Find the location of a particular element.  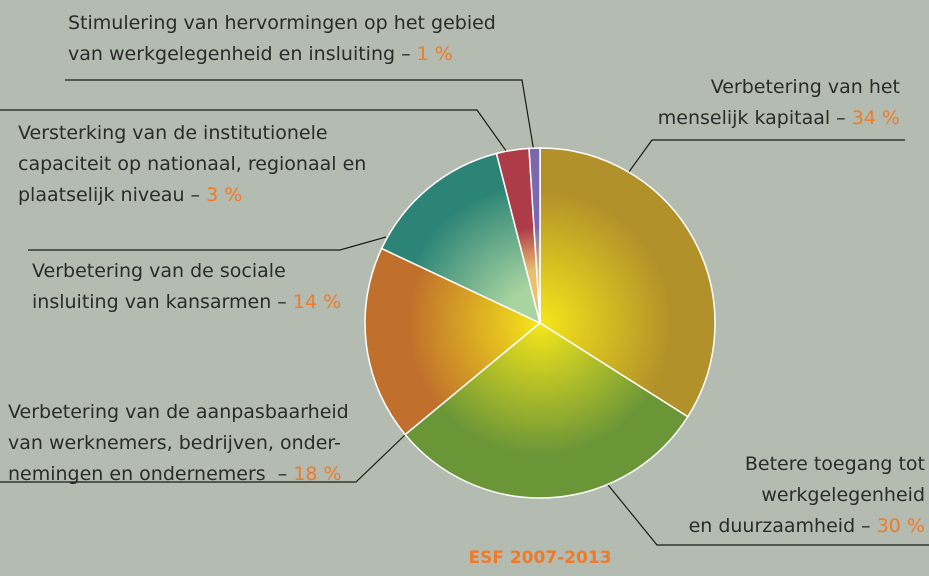

label-text: Verbetering van de sociale is located at coordinates (159, 271).